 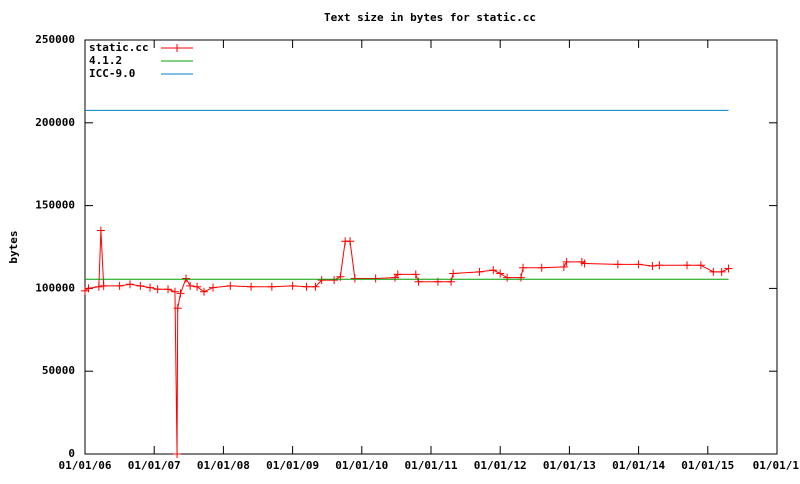 What do you see at coordinates (55, 287) in the screenshot?
I see `y-tick-label: 100000` at bounding box center [55, 287].